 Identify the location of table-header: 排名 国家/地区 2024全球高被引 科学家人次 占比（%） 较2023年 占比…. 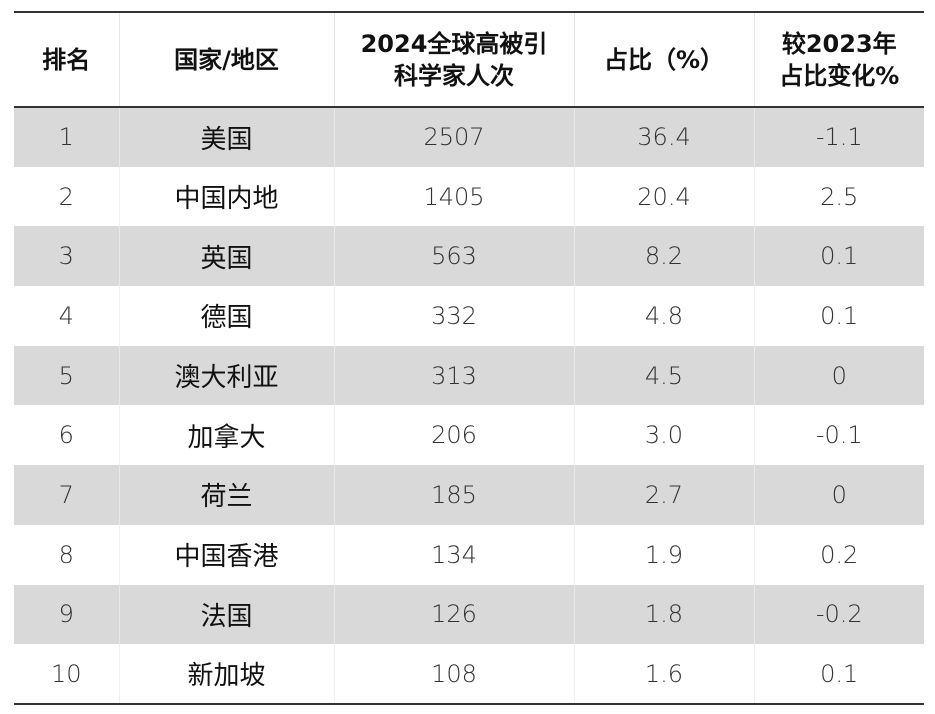
(469, 59).